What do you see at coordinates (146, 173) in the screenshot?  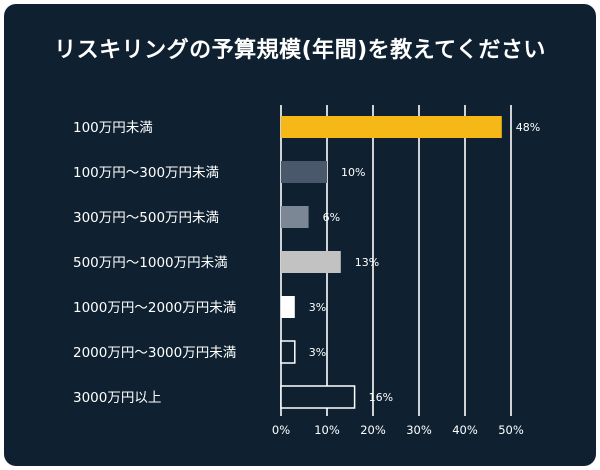 I see `category-label: 100万円〜300万円未満` at bounding box center [146, 173].